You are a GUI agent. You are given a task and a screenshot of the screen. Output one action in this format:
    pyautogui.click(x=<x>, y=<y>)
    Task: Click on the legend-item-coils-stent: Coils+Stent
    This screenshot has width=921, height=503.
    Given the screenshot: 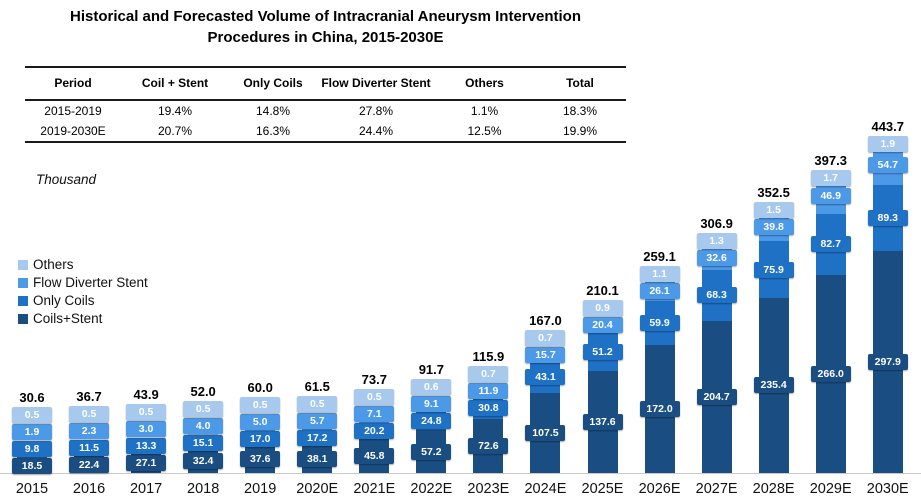 What is the action you would take?
    pyautogui.click(x=83, y=318)
    